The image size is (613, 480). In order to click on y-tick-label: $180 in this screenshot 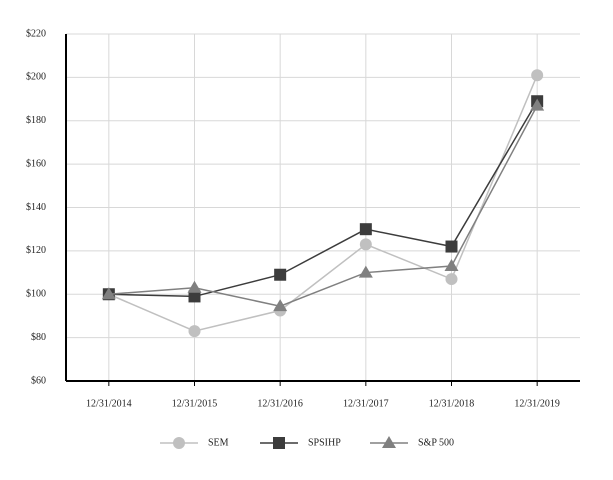, I will do `click(36, 120)`.